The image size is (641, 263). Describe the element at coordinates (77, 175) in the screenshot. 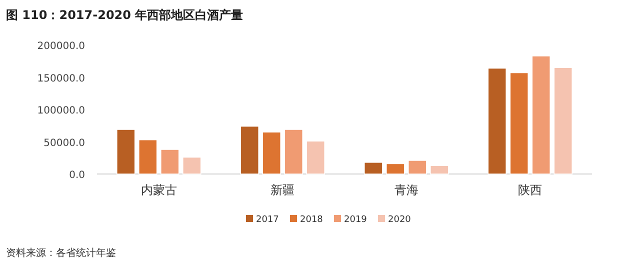

I see `y-tick-label: 0.0` at that location.